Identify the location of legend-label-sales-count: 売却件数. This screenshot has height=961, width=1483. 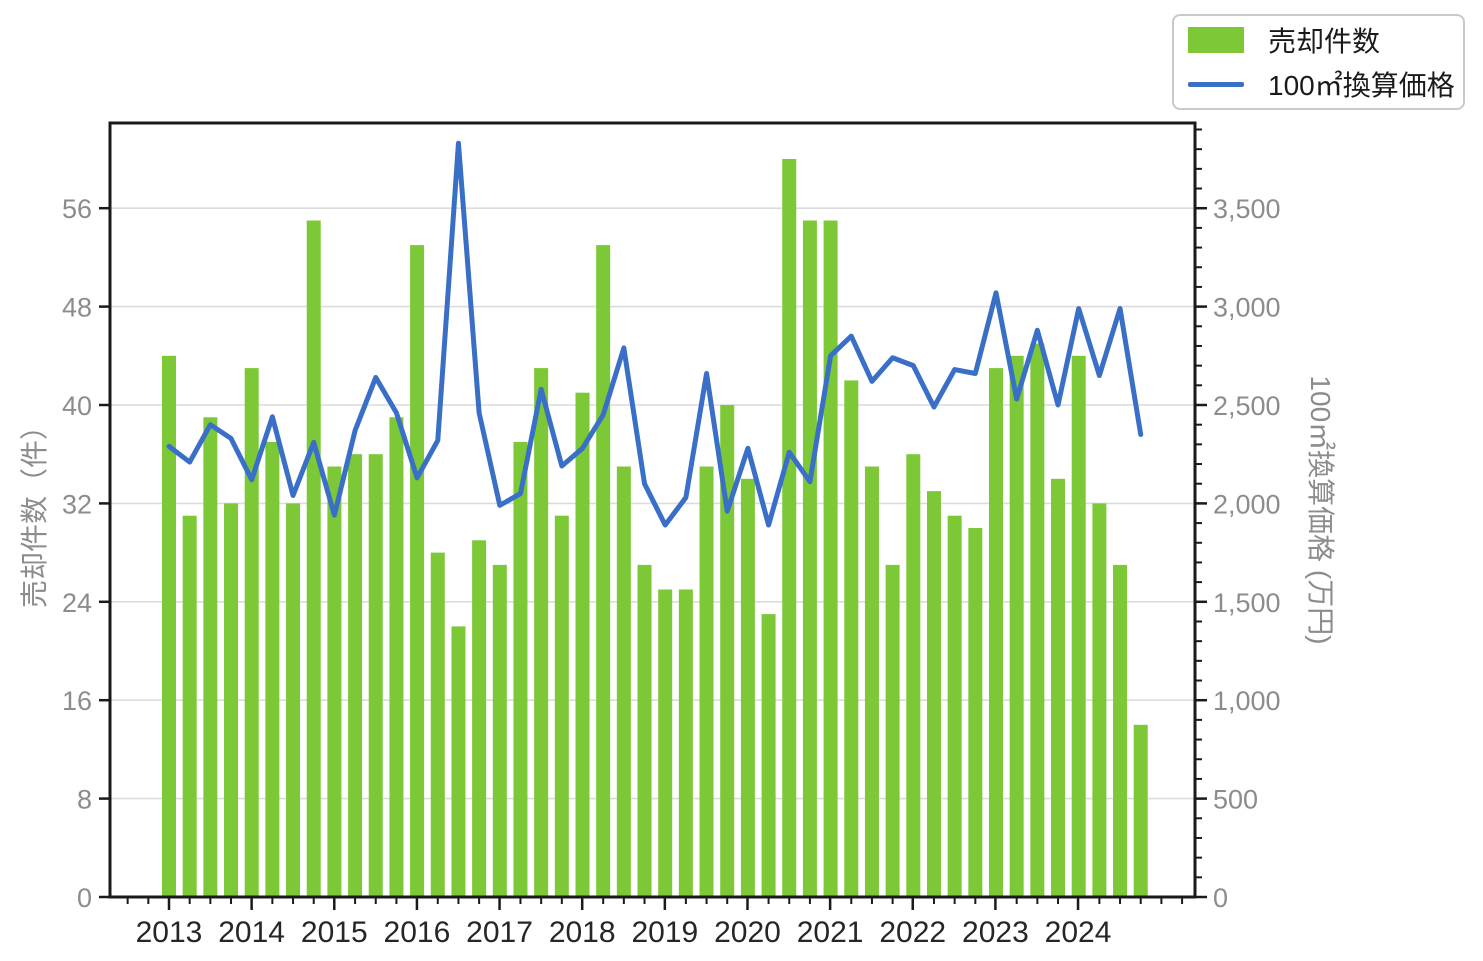
(1324, 41).